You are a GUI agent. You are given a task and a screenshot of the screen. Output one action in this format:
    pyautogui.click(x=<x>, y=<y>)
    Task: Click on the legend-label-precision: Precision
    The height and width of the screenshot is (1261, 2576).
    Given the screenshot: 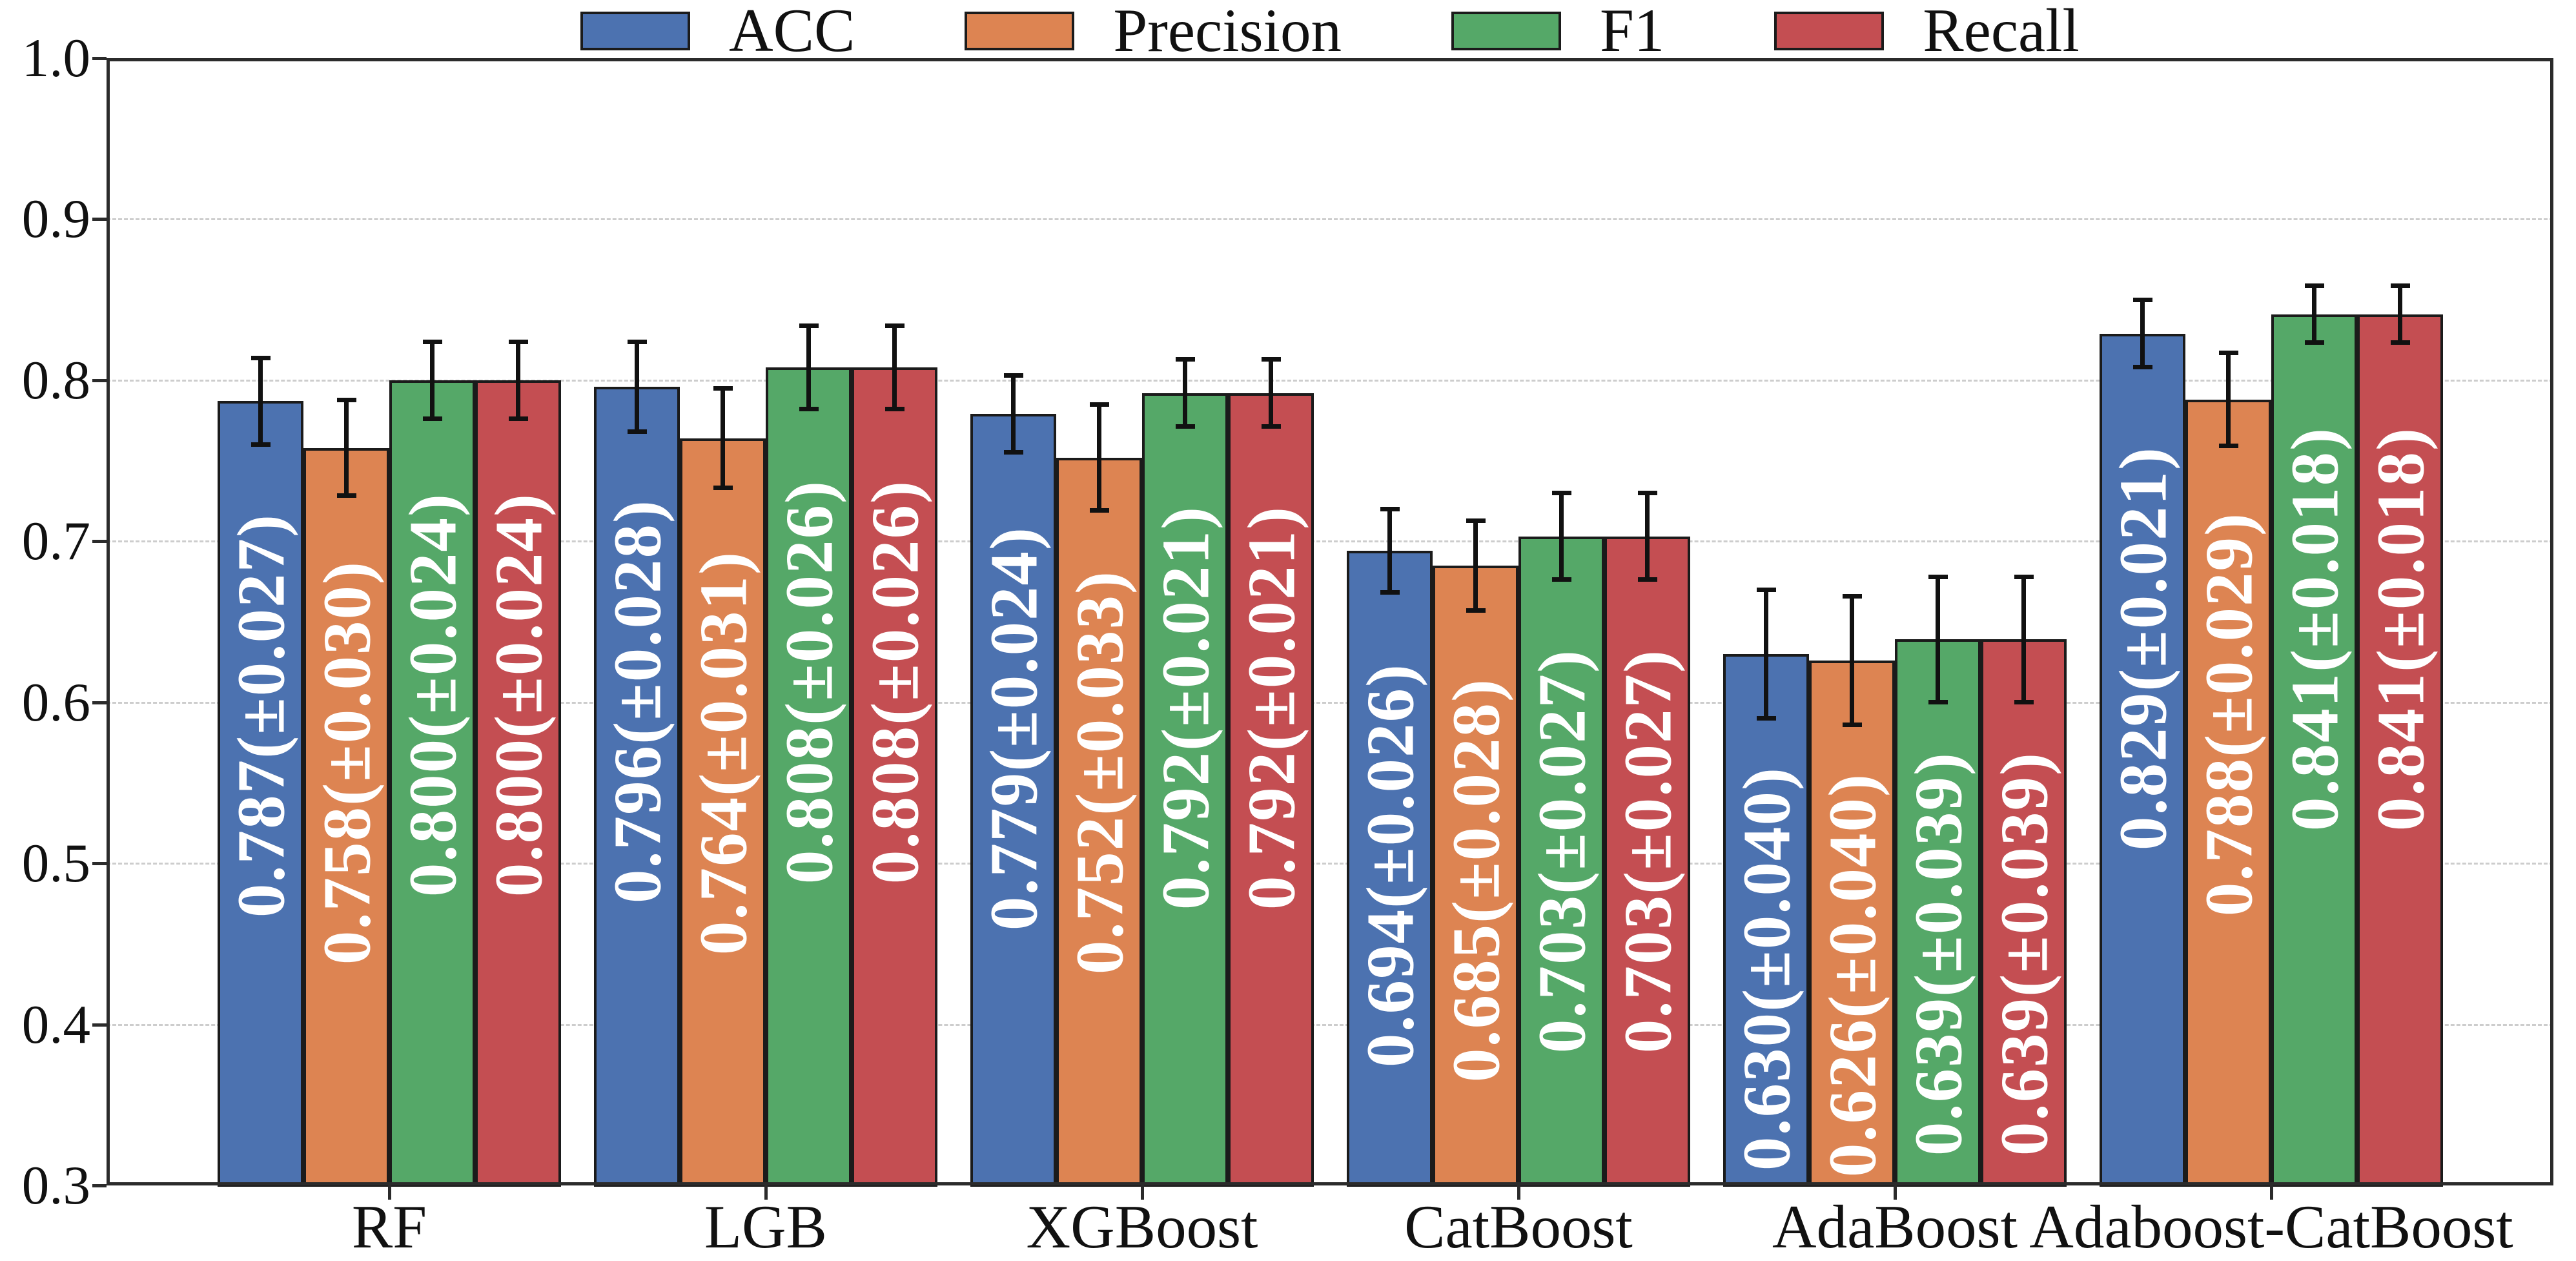 What is the action you would take?
    pyautogui.click(x=1227, y=32)
    